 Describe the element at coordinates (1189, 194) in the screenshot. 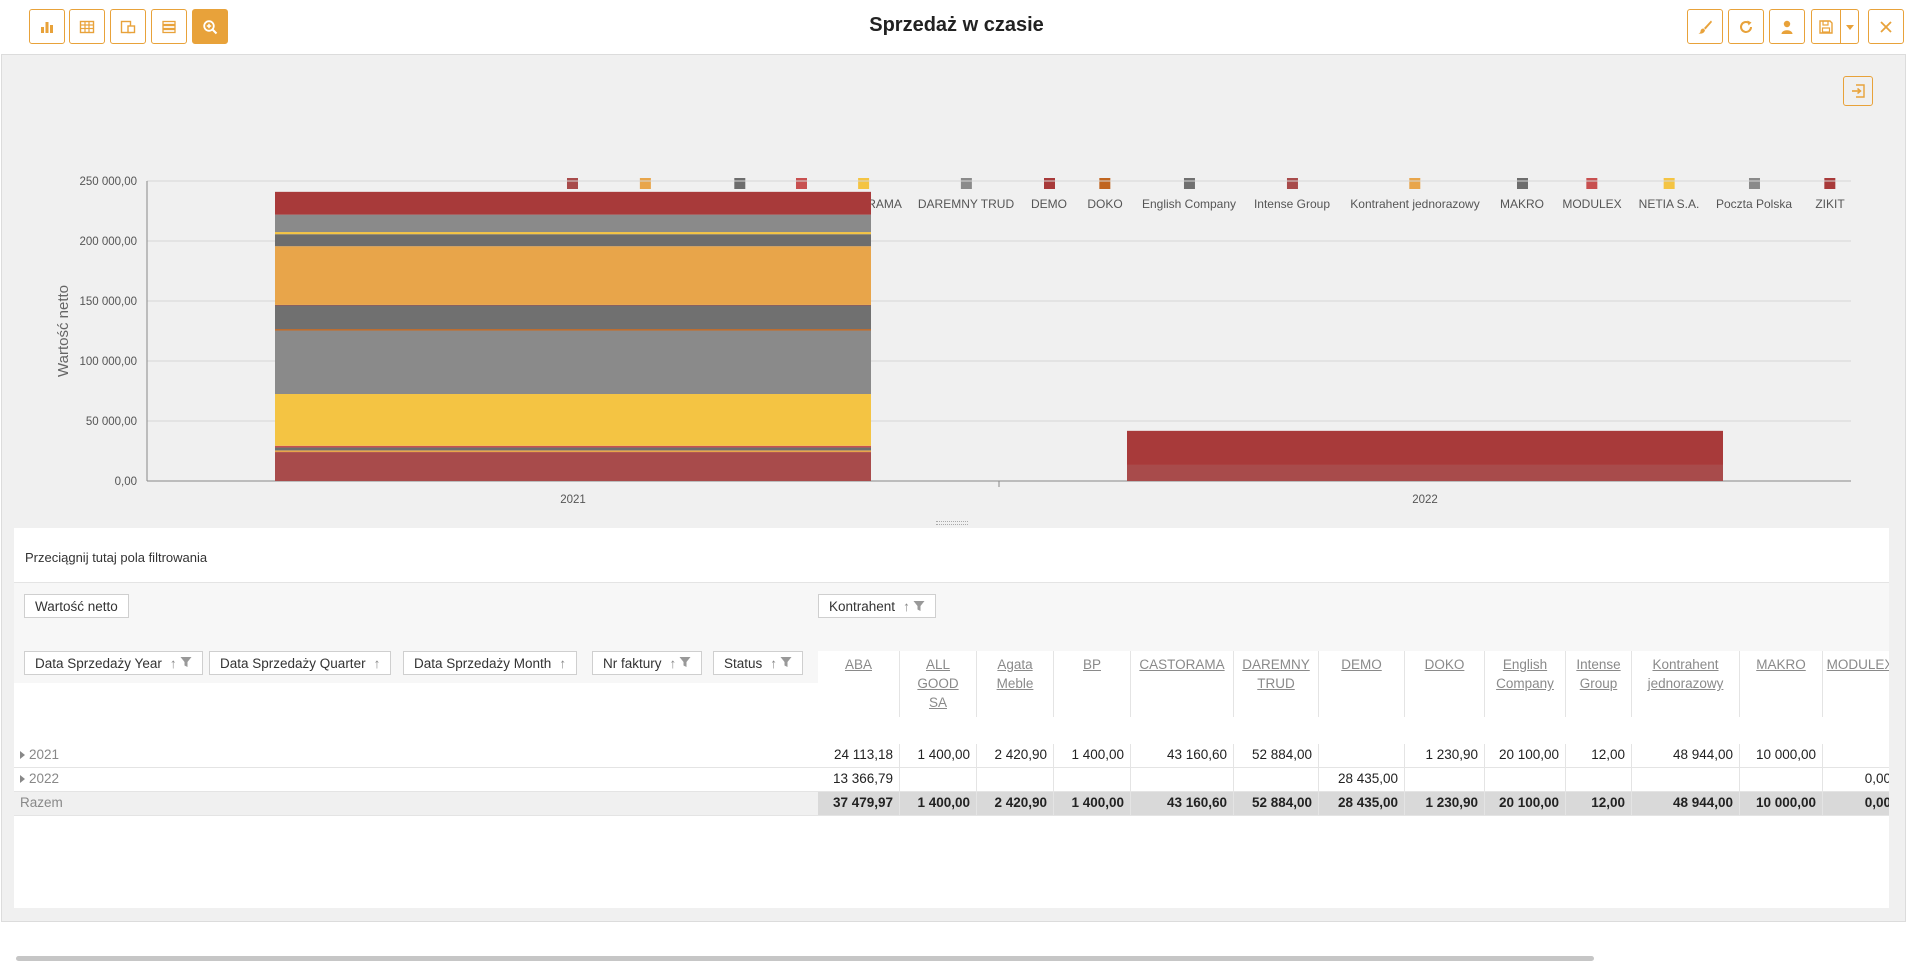

I see `legend-item: English Company` at that location.